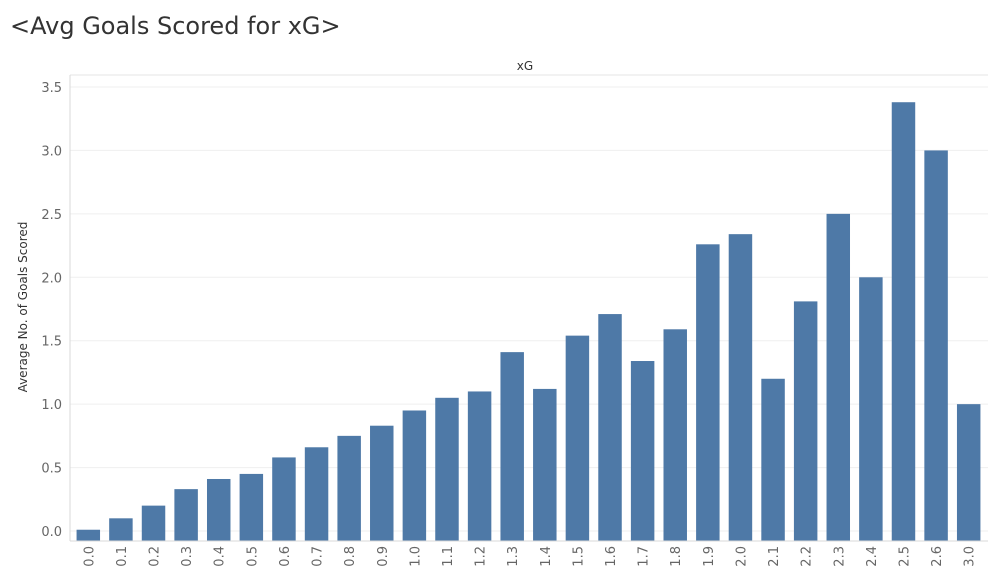 The height and width of the screenshot is (588, 988). I want to click on x-tick-label: 2.1, so click(774, 556).